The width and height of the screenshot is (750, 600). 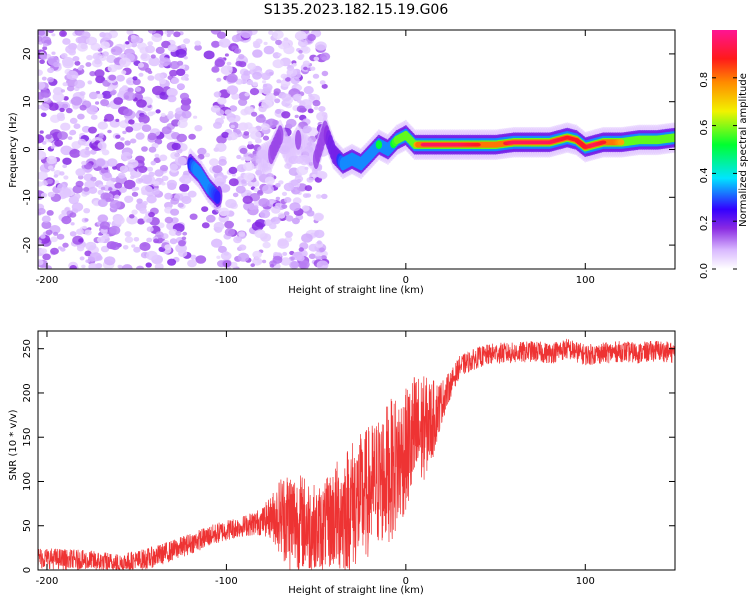 I want to click on y-tick-label: 0, so click(x=27, y=149).